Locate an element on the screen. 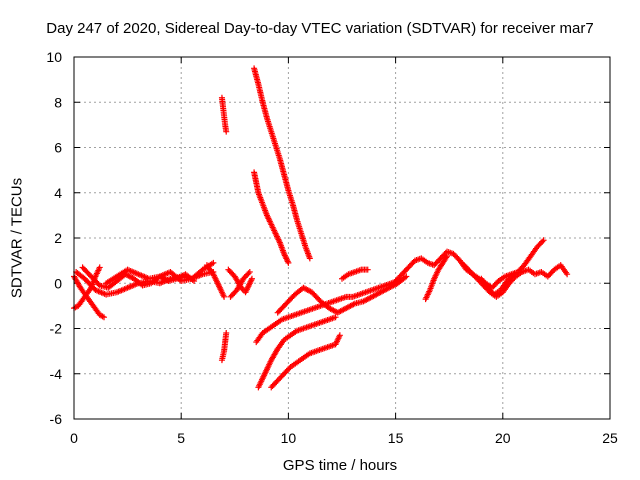 This screenshot has height=480, width=640. y-tick-label: -2 is located at coordinates (56, 329).